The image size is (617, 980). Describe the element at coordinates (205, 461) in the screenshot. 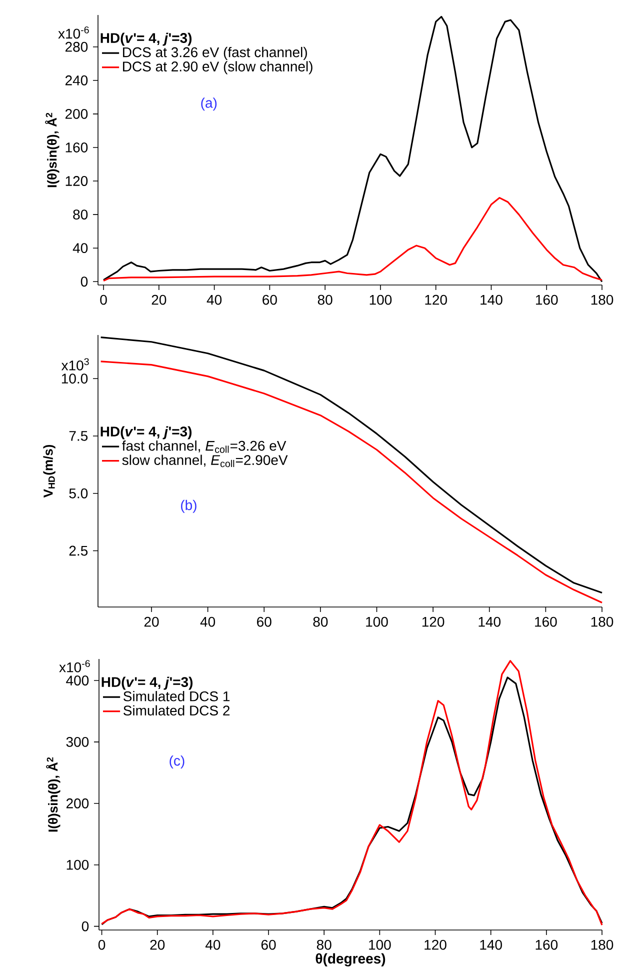

I see `legend-label: slow channel, E$_{coll}$=2.90eV` at that location.